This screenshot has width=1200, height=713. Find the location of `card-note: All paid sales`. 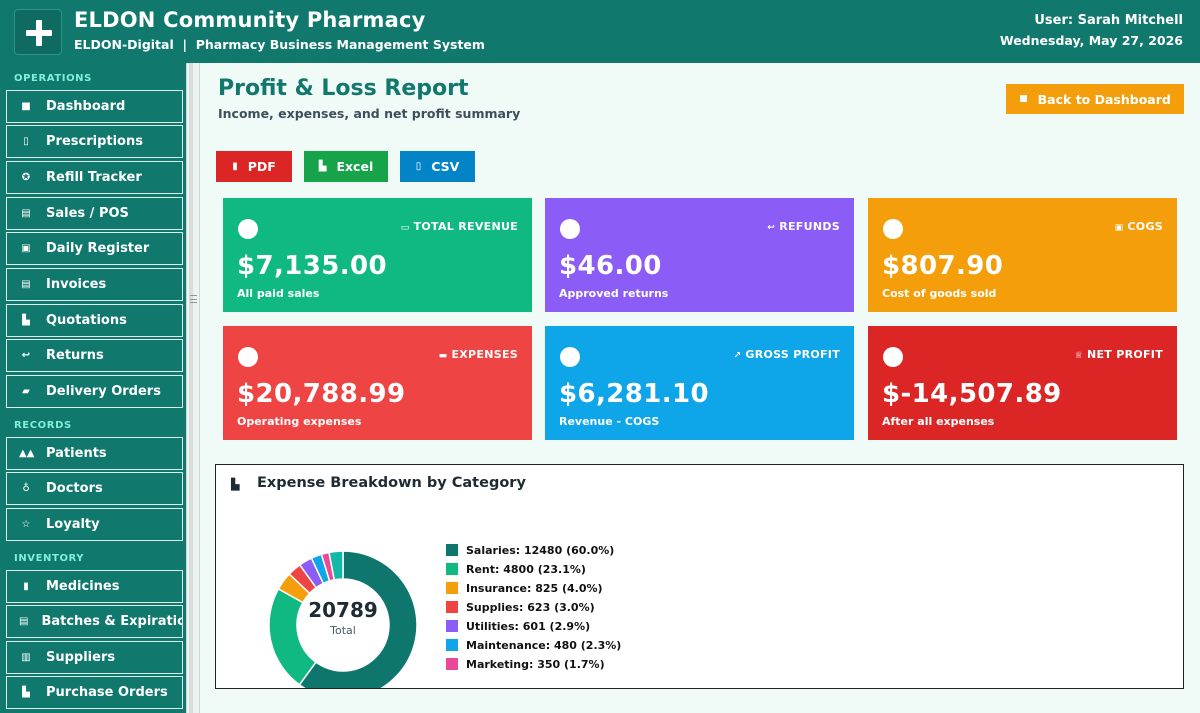

card-note: All paid sales is located at coordinates (278, 293).